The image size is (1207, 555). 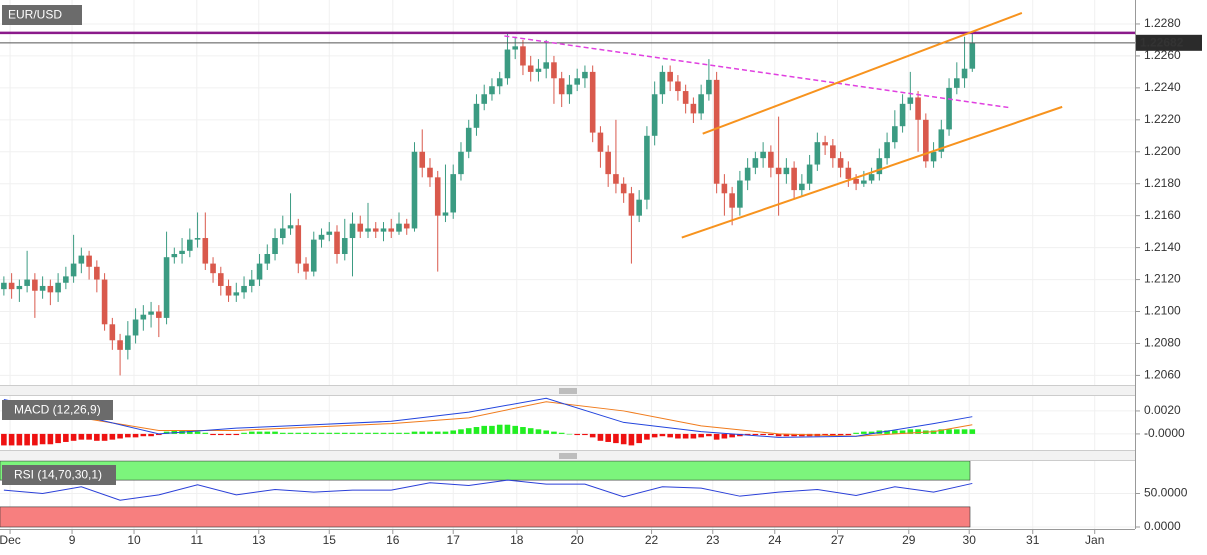 What do you see at coordinates (488, 490) in the screenshot?
I see `rsi-line` at bounding box center [488, 490].